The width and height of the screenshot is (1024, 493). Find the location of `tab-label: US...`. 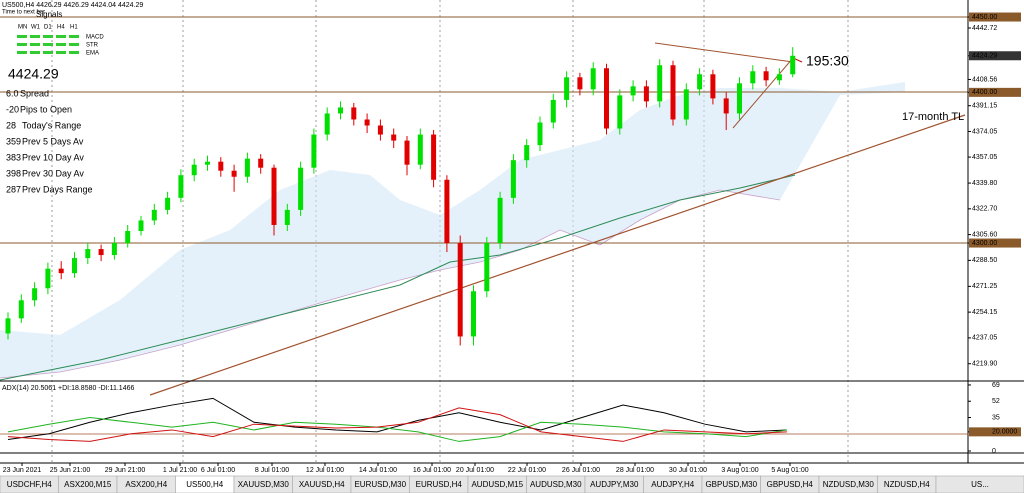

tab-label: US... is located at coordinates (980, 484).